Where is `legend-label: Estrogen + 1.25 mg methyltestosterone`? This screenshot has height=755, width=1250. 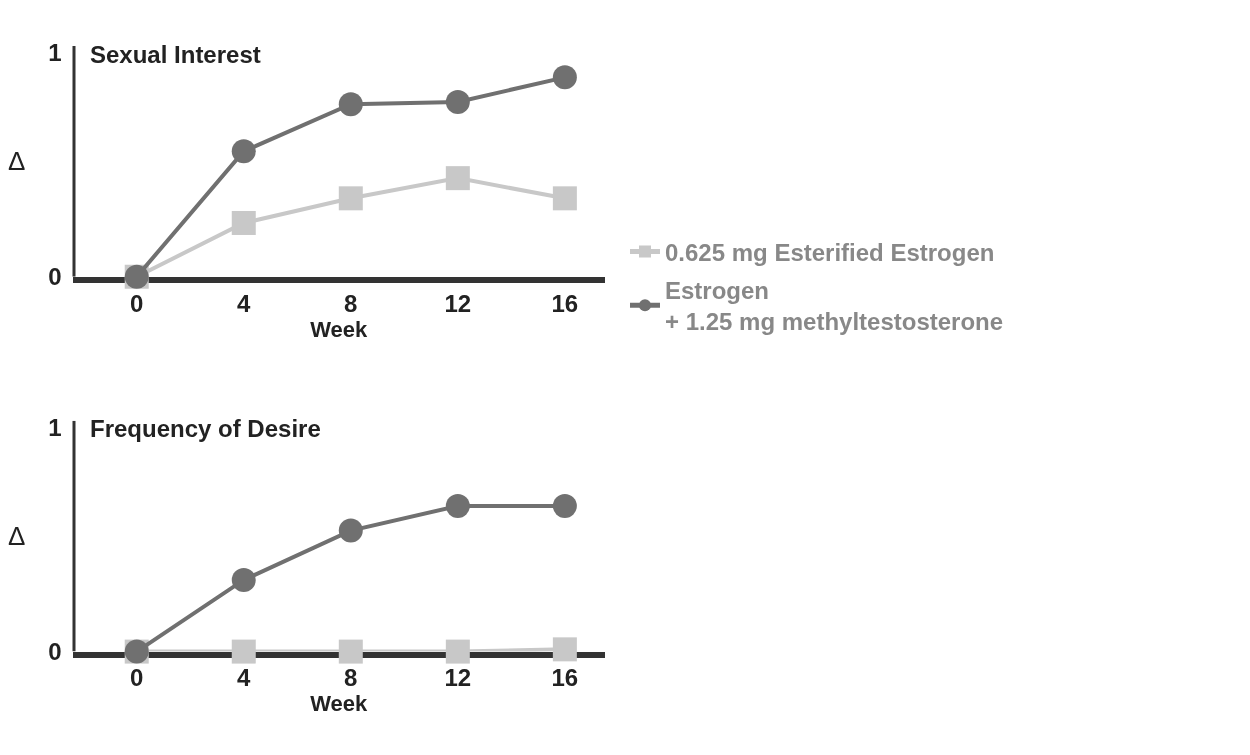
legend-label: Estrogen + 1.25 mg methyltestosterone is located at coordinates (834, 306).